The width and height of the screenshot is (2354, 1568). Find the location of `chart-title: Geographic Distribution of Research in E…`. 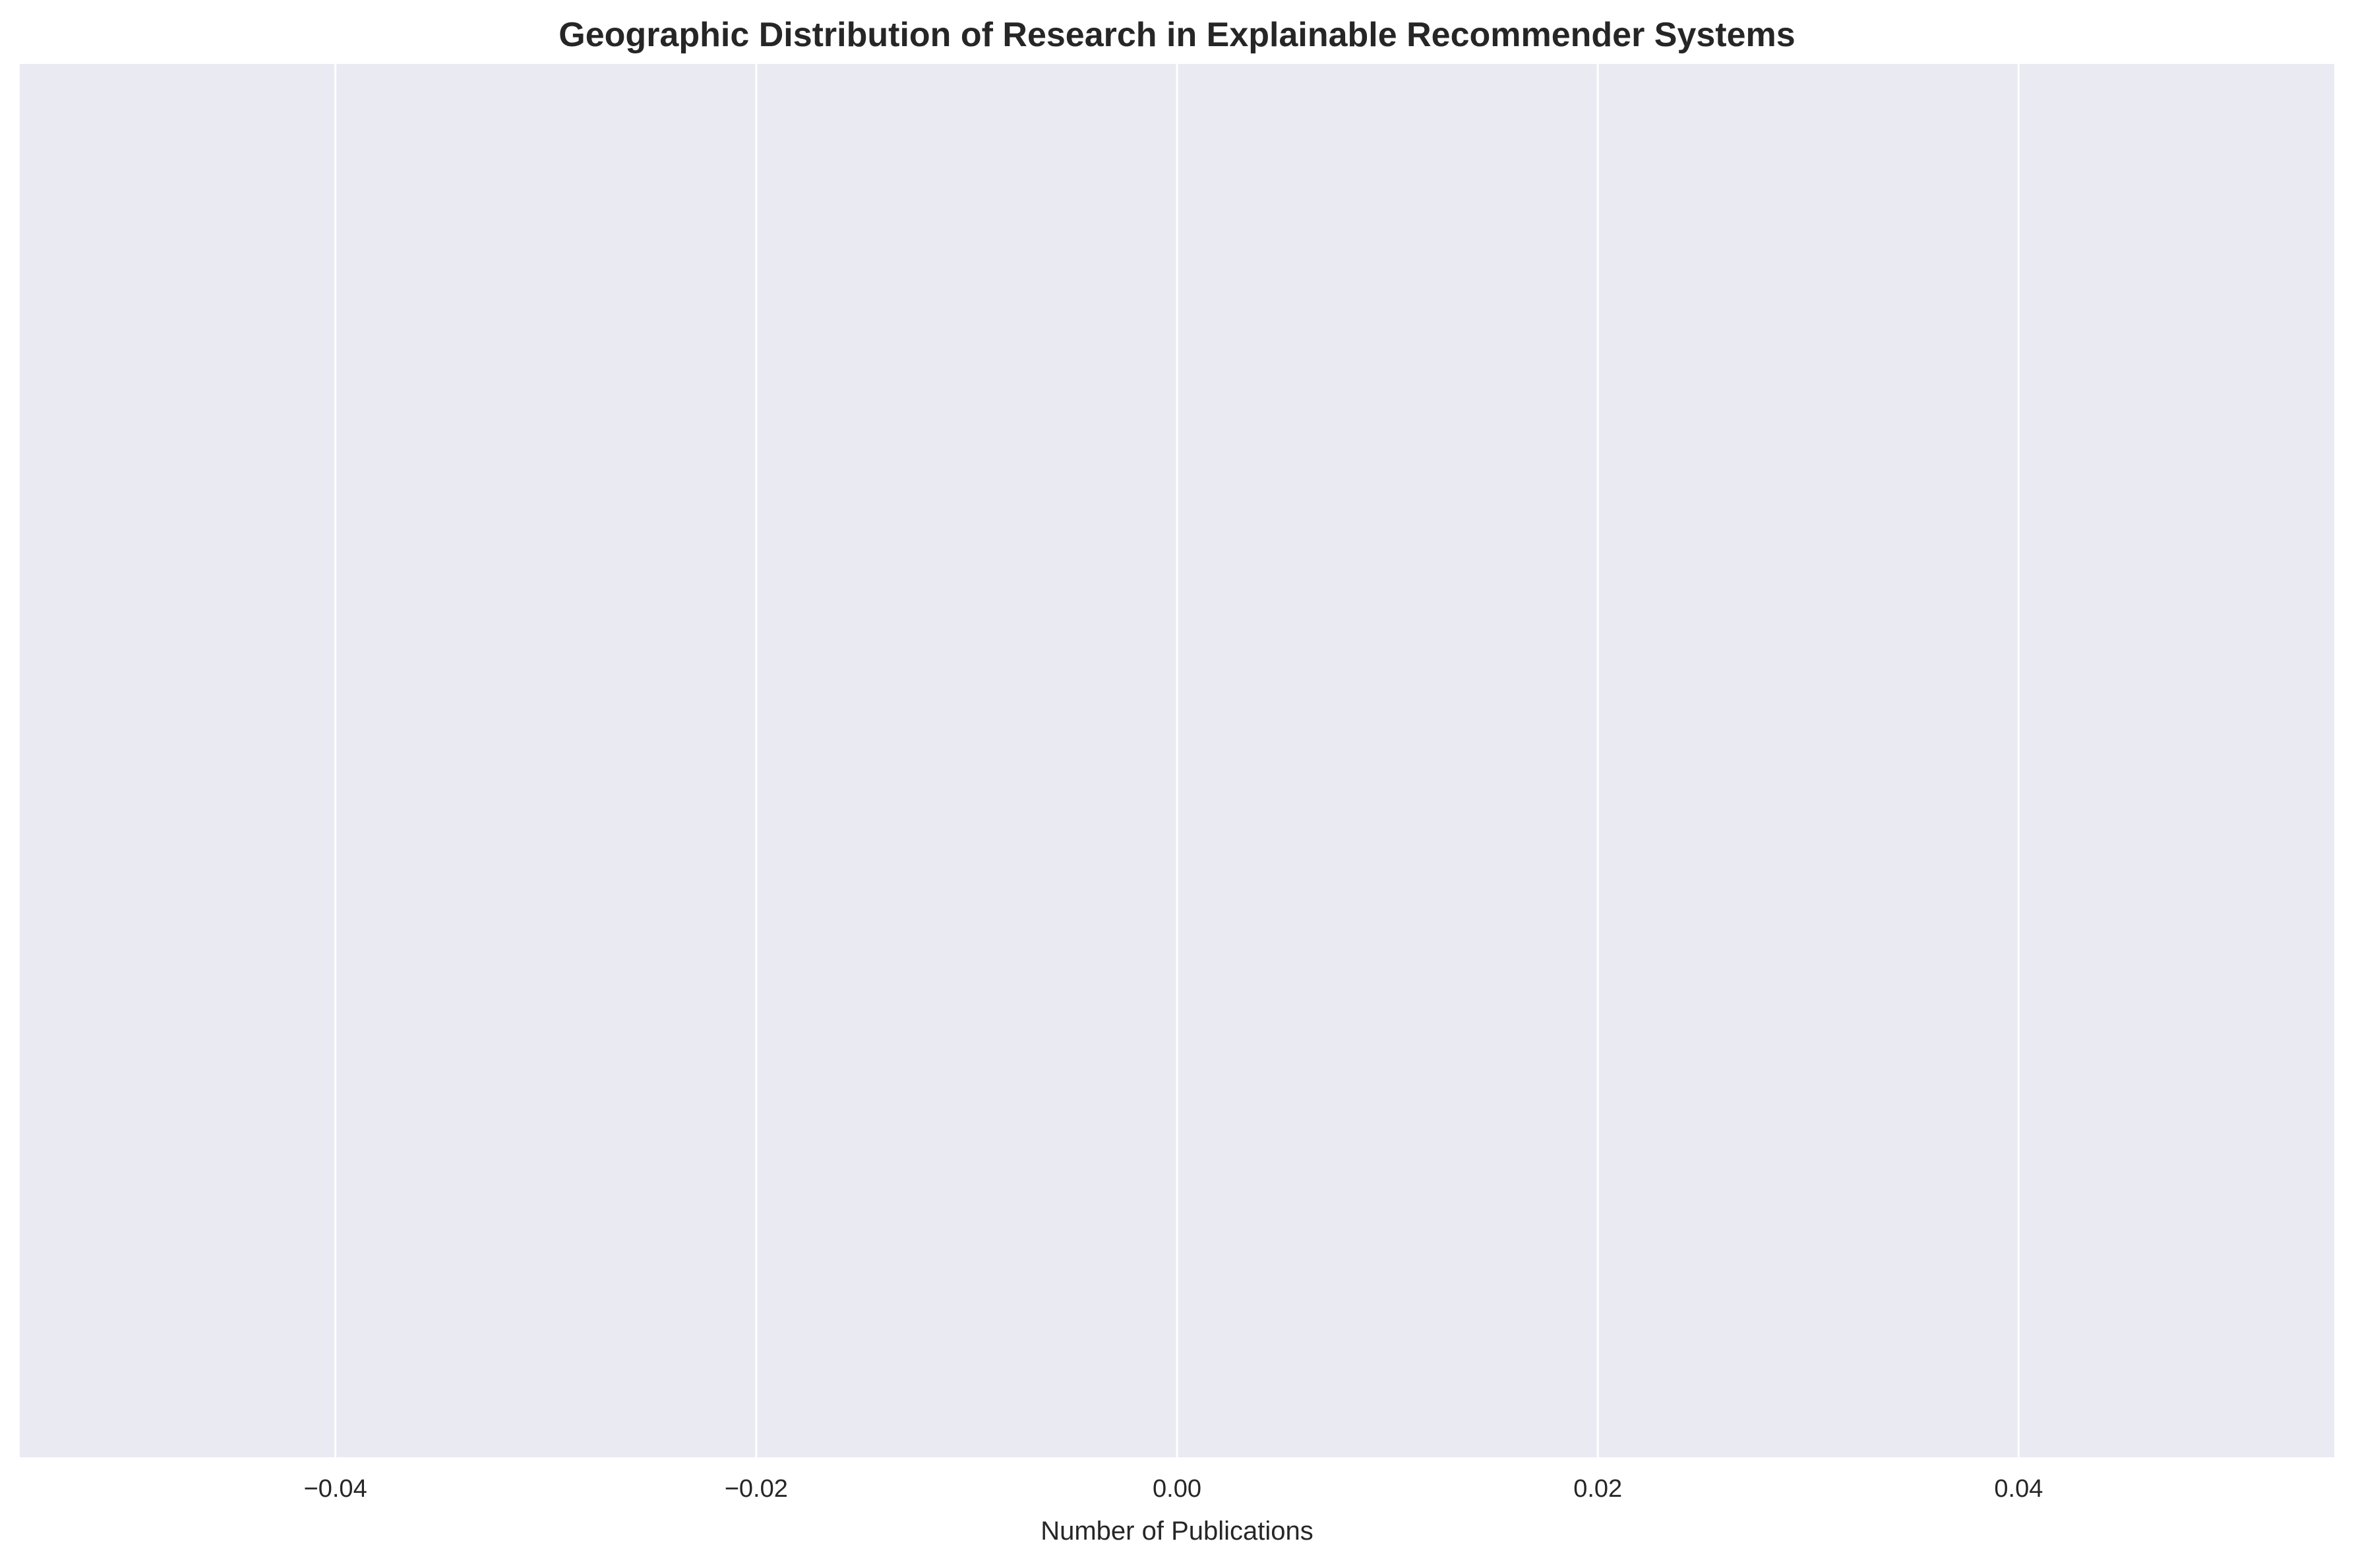

chart-title: Geographic Distribution of Research in E… is located at coordinates (1176, 35).